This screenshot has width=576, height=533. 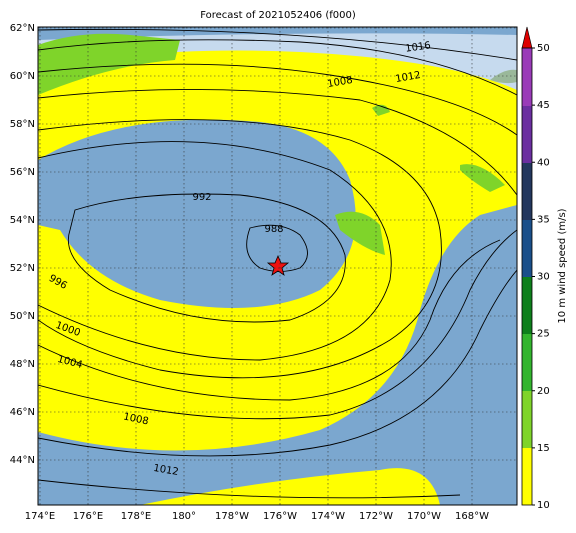 What do you see at coordinates (503, 76) in the screenshot?
I see `land` at bounding box center [503, 76].